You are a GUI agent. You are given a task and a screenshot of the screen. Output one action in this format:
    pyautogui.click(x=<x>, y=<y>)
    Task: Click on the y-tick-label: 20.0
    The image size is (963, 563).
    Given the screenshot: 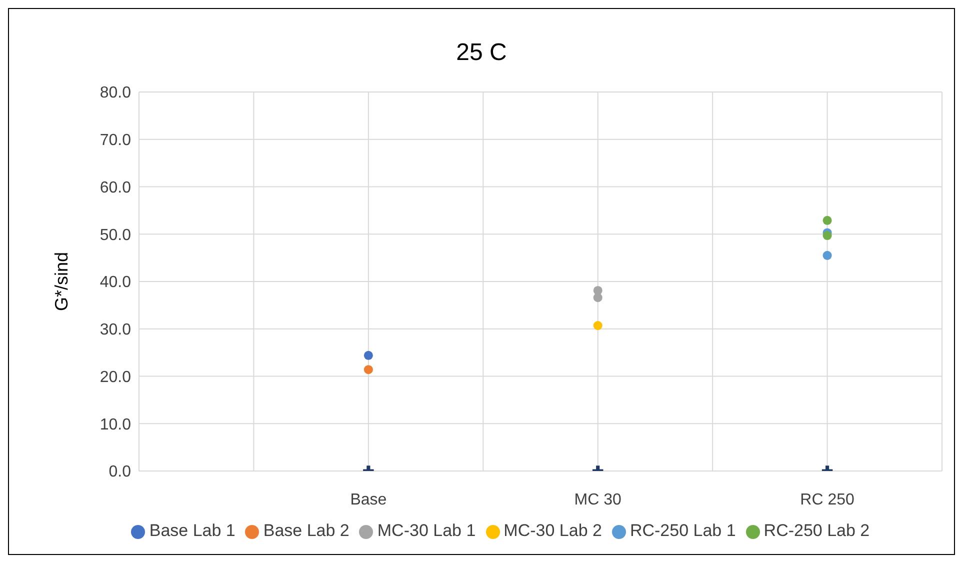 What is the action you would take?
    pyautogui.click(x=116, y=377)
    